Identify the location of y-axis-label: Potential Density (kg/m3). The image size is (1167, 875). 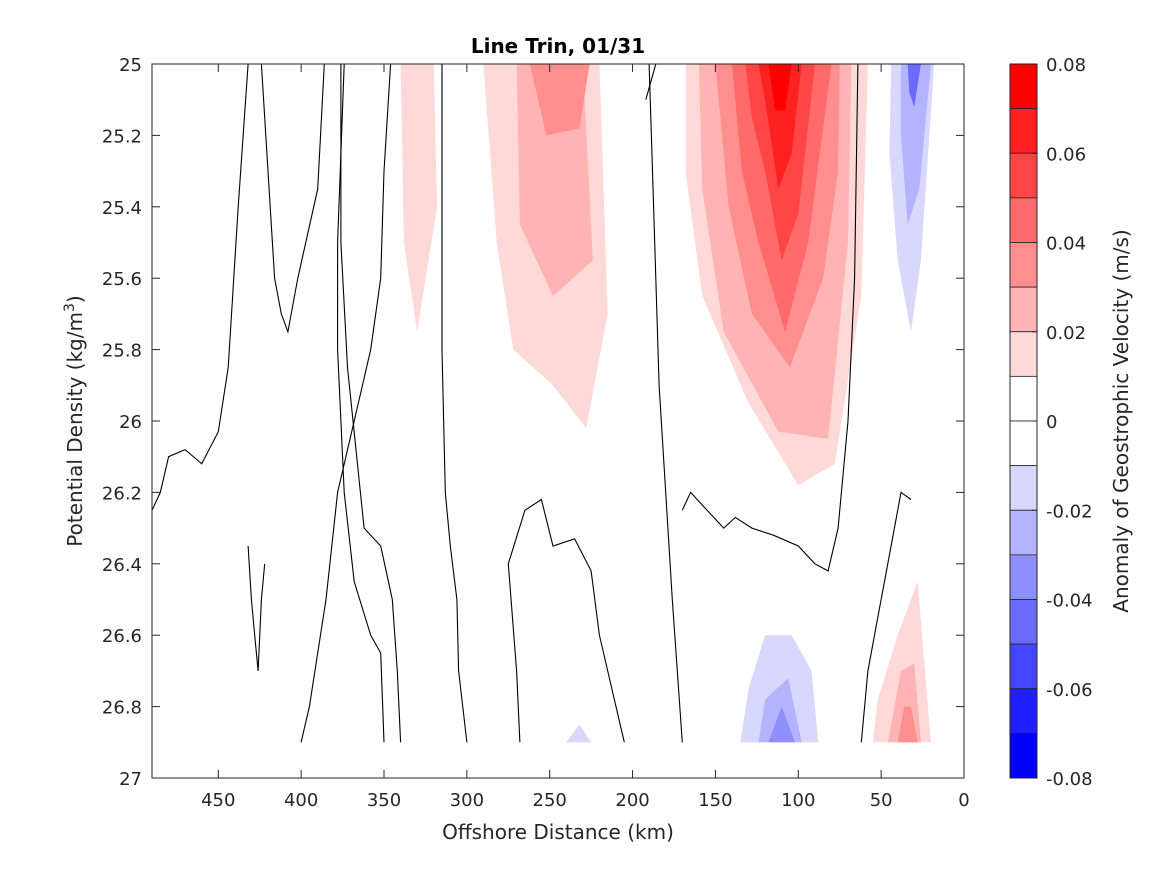
(74, 420).